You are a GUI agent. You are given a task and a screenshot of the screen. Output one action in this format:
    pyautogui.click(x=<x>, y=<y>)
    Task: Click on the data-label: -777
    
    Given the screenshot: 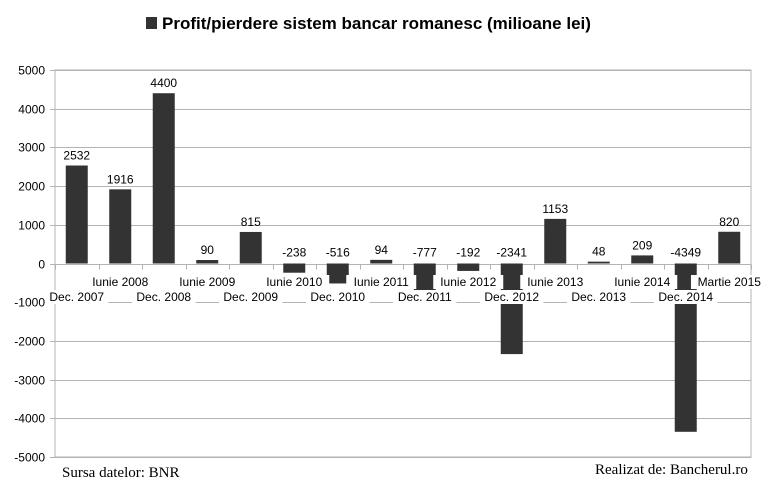 What is the action you would take?
    pyautogui.click(x=425, y=253)
    